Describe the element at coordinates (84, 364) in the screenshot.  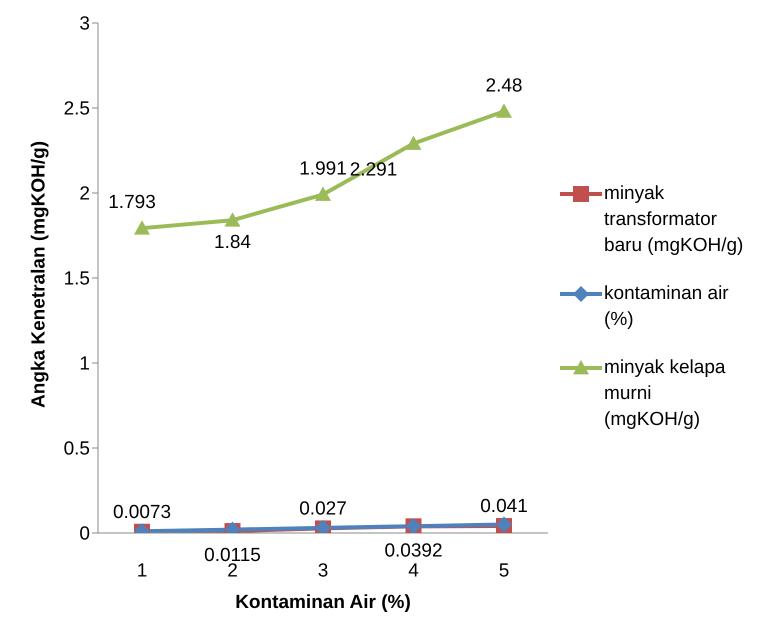
I see `y-tick-label: 1` at that location.